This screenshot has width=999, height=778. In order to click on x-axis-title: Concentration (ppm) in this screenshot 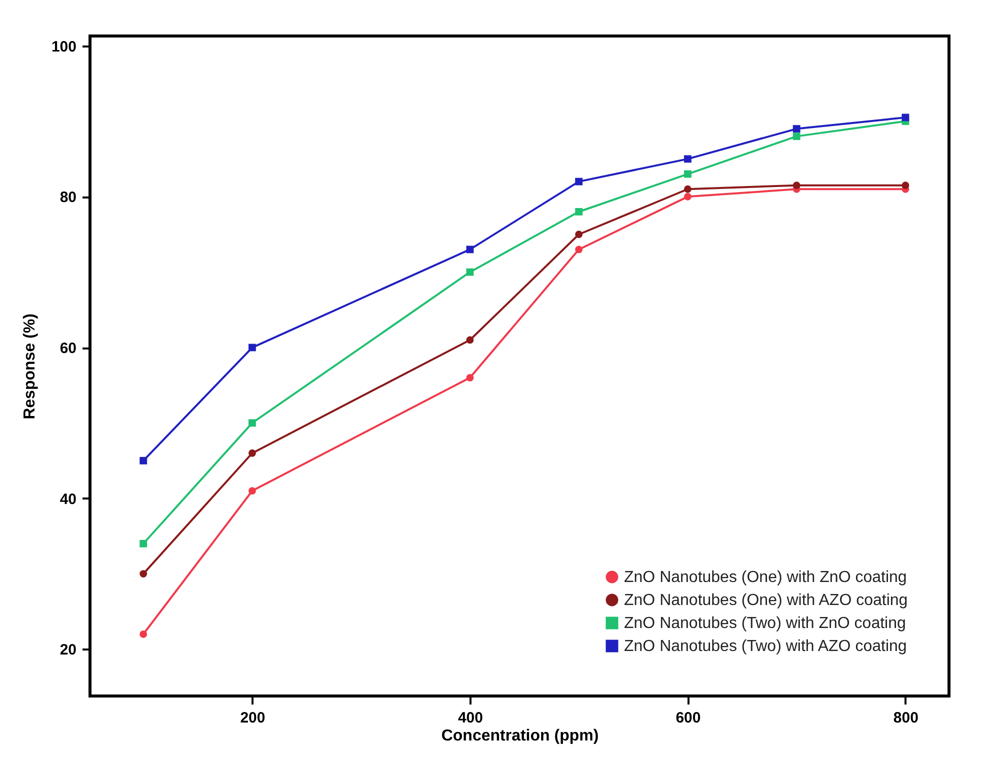, I will do `click(520, 736)`.